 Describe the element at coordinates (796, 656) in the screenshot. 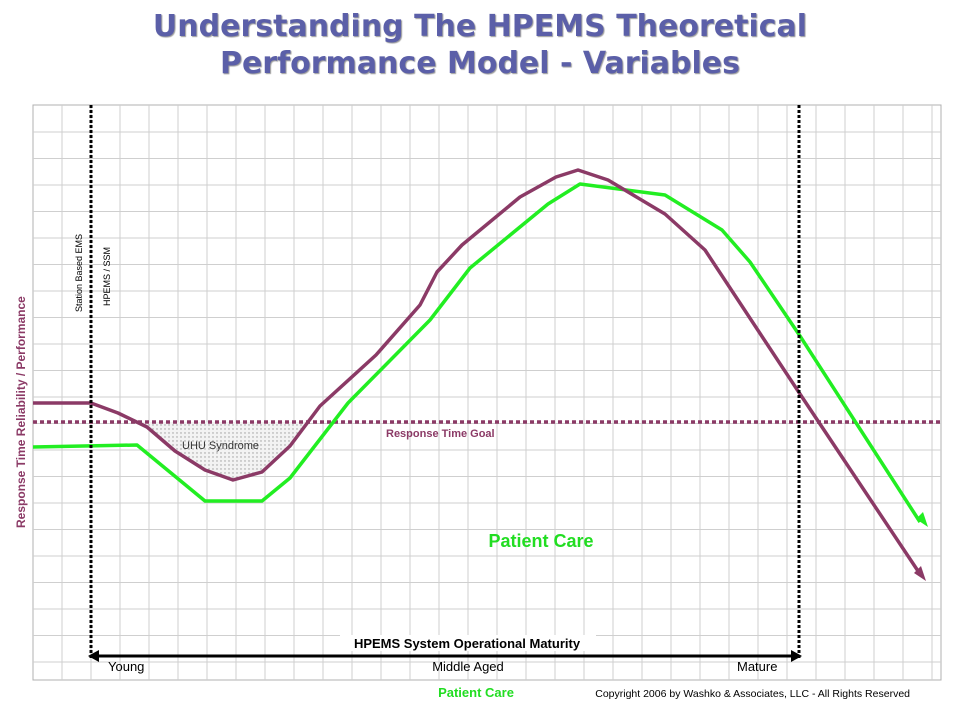

I see `maturity-arrow-right-head` at that location.